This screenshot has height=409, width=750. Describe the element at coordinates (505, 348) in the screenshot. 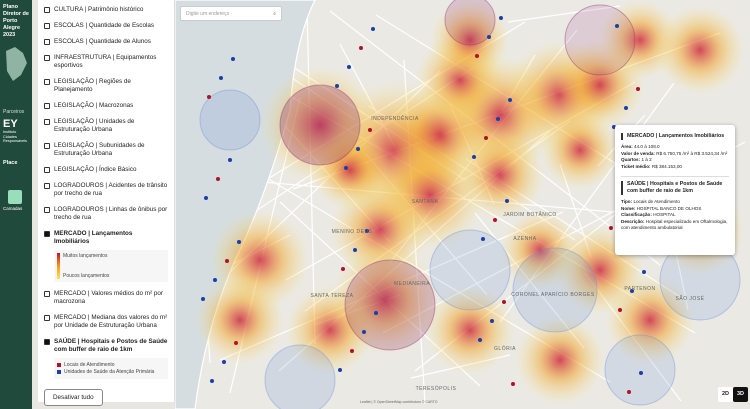

I see `neighborhood-label: GLÓRIA` at that location.